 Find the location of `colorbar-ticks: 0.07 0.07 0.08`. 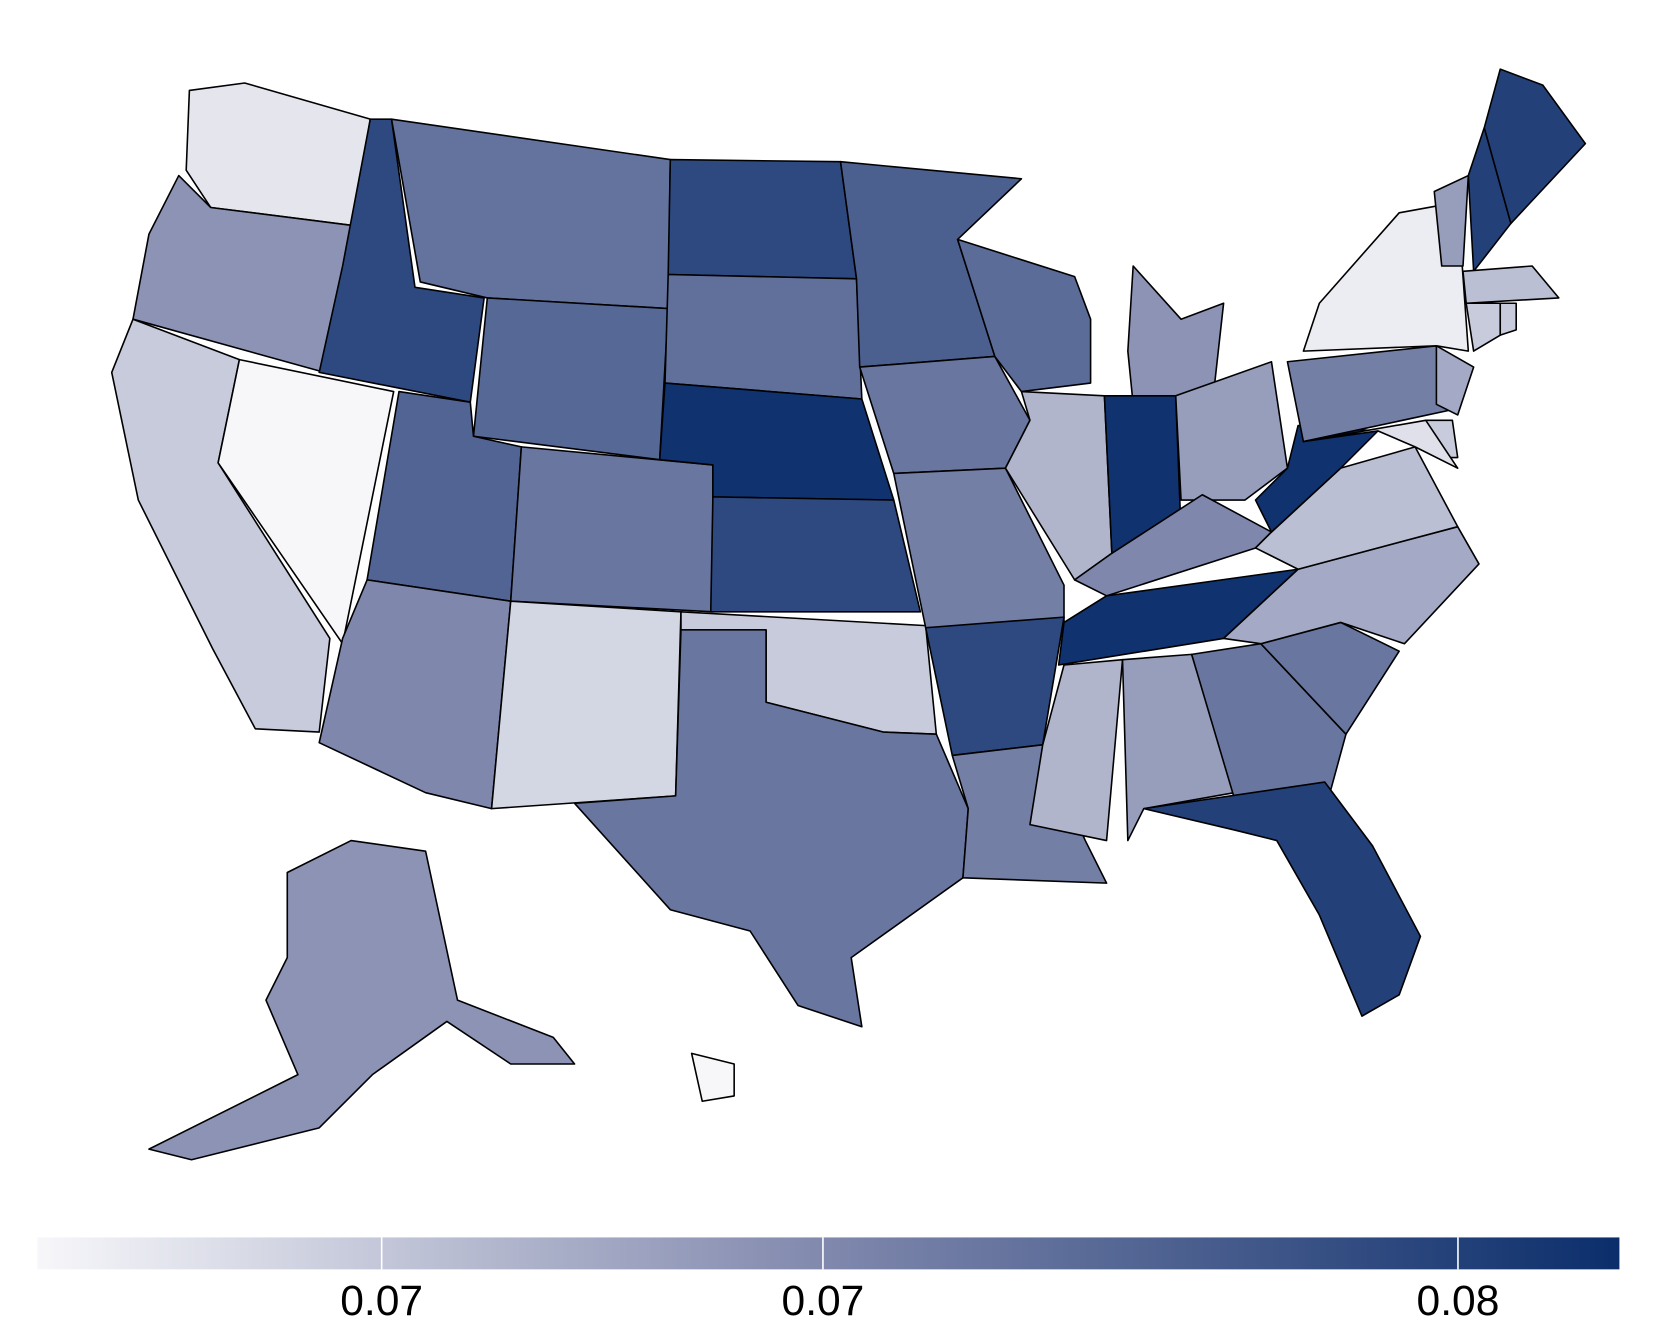

colorbar-ticks: 0.07 0.07 0.08 is located at coordinates (919, 1281).